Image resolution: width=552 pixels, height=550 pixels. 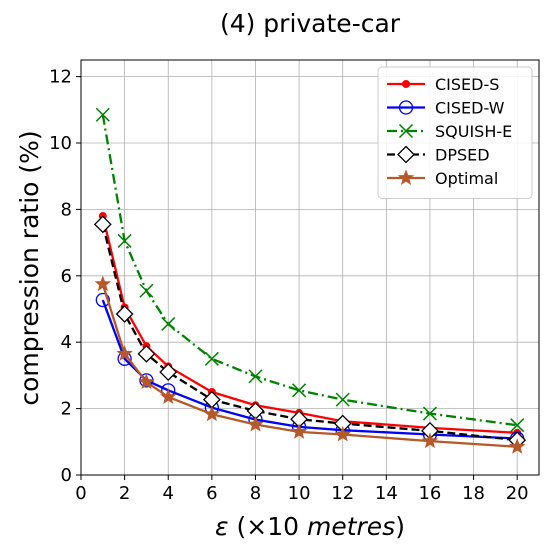 I want to click on legend-marker-cised-w, so click(x=406, y=107).